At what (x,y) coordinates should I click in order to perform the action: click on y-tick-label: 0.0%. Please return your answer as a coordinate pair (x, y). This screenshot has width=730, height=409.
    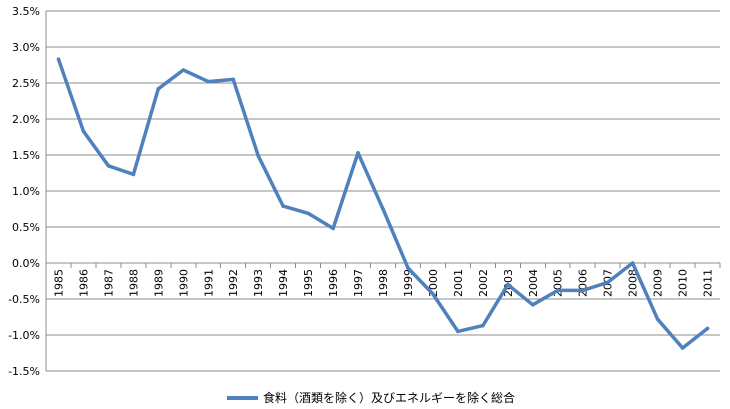
    Looking at the image, I should click on (26, 263).